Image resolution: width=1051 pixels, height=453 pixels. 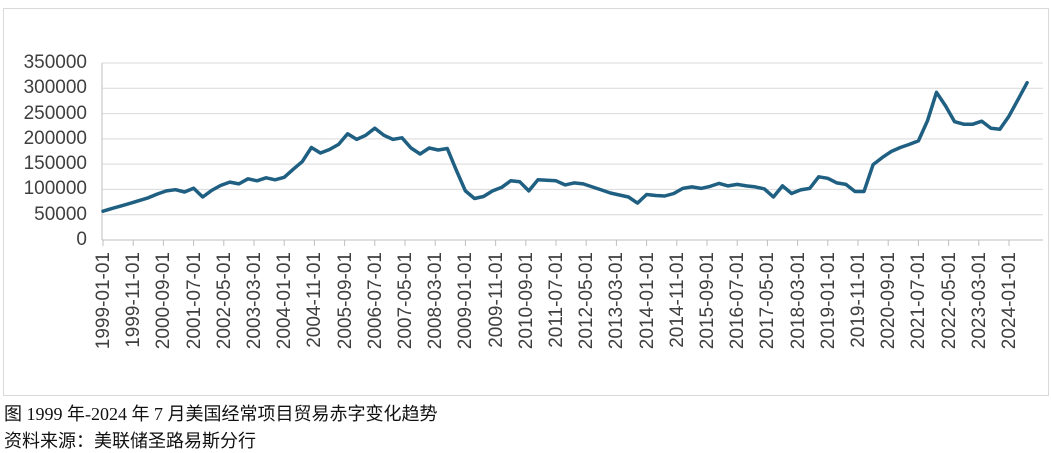 I want to click on x-axis-tick-label: 2015-09-01, so click(x=707, y=301).